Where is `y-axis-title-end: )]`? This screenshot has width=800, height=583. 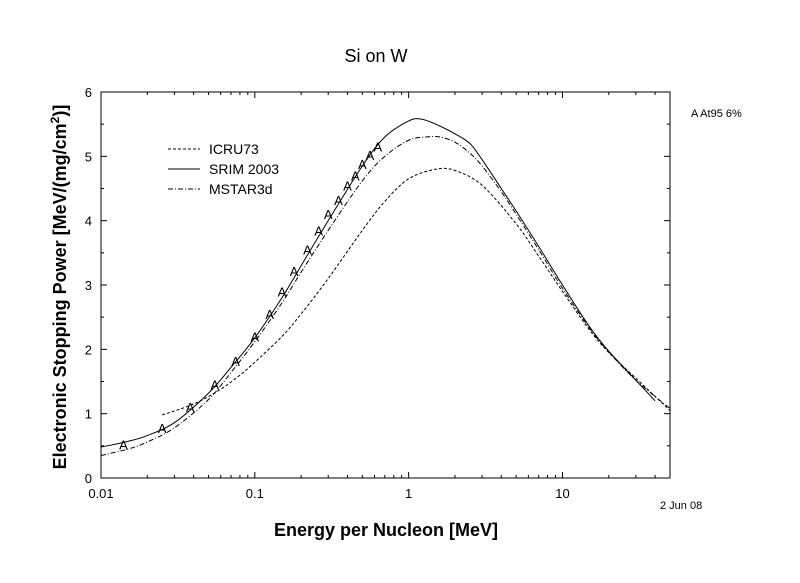 y-axis-title-end: )] is located at coordinates (60, 111).